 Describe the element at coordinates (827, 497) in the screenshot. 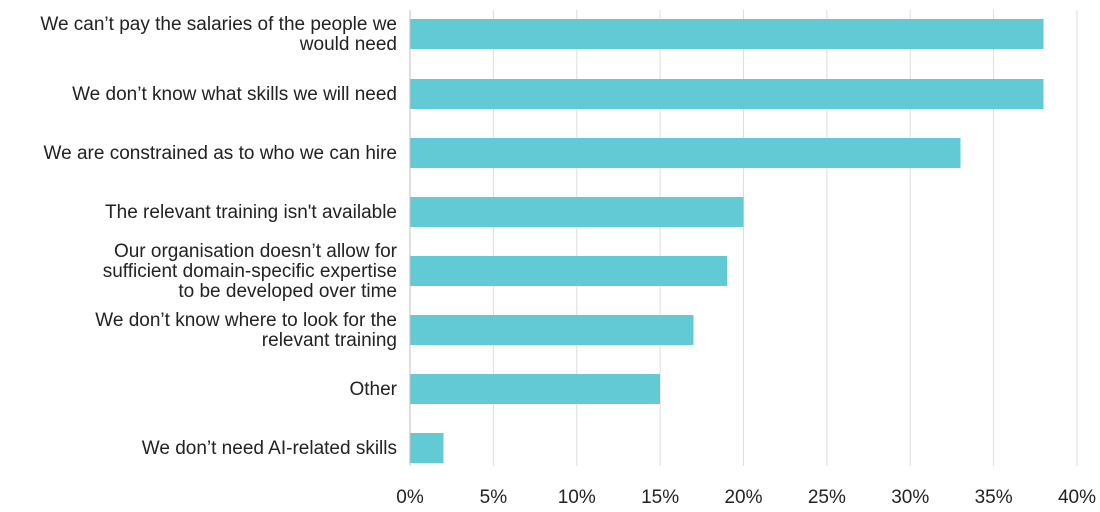

I see `x-tick-label-25-percent: 25%` at that location.